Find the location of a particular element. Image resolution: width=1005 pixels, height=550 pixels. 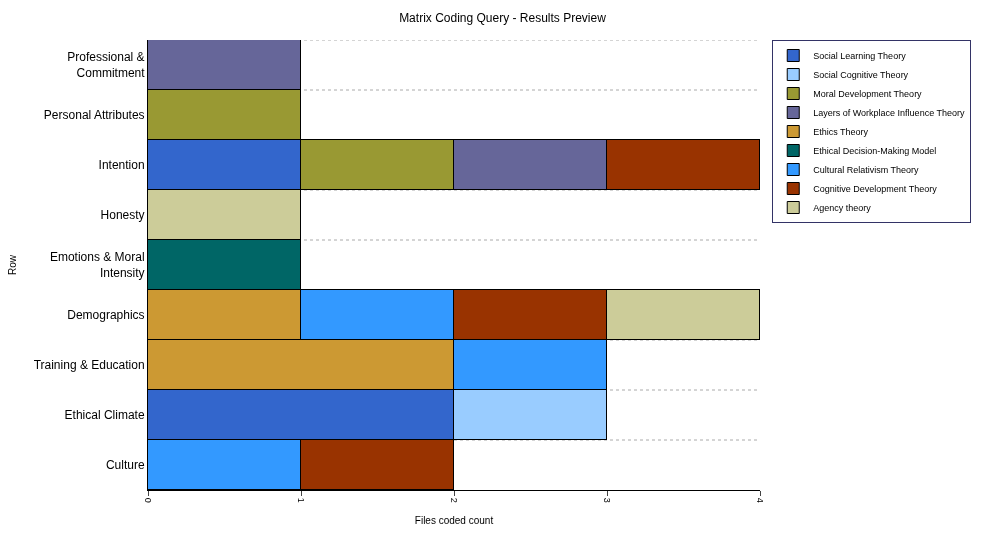

legend-label: Moral Development Theory is located at coordinates (868, 94).